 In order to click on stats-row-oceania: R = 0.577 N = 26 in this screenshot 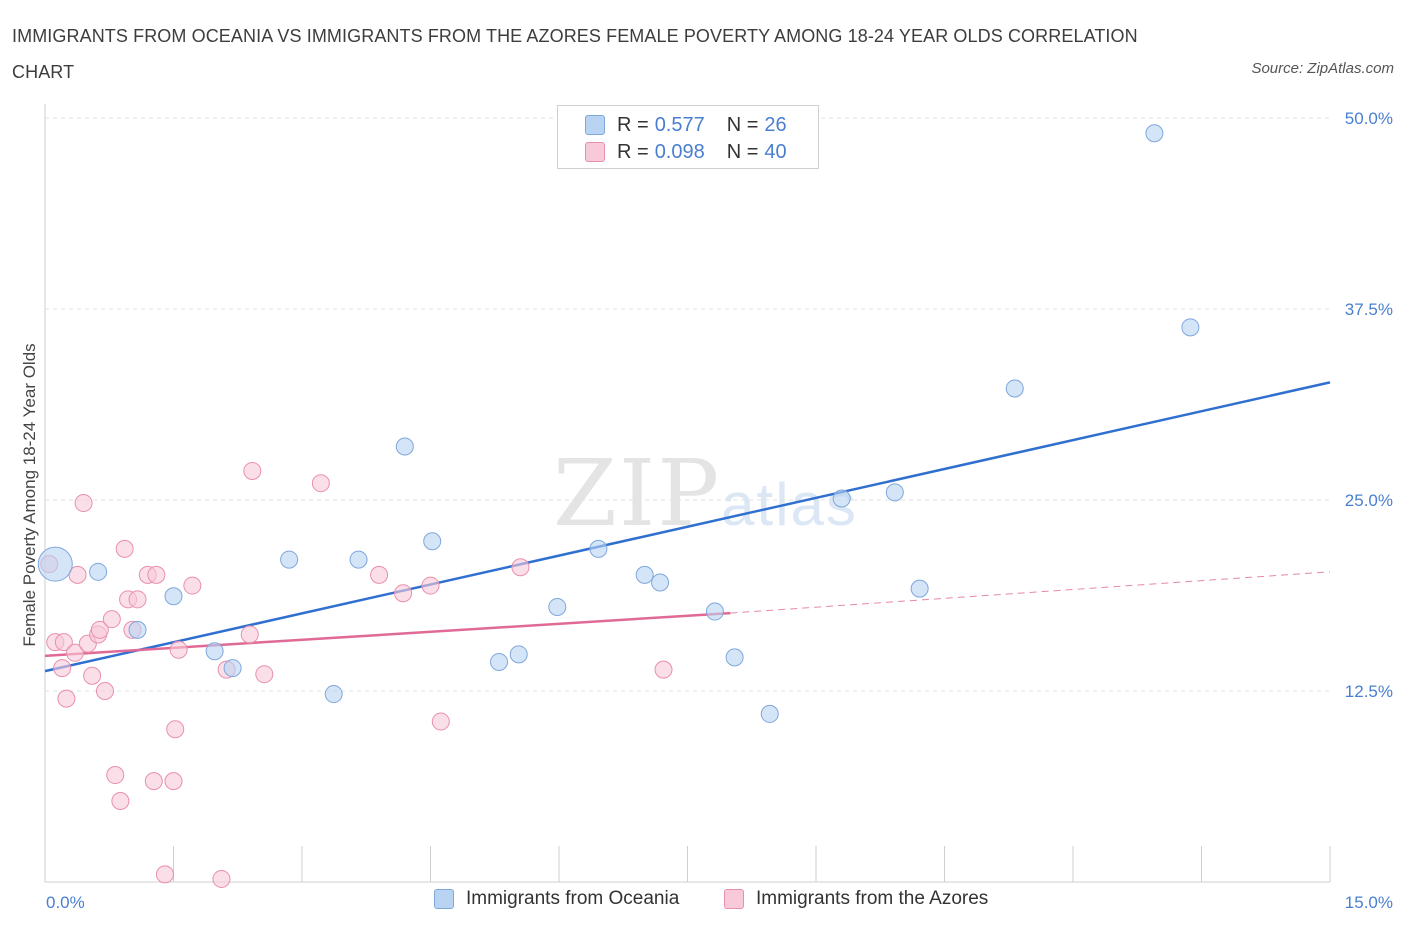, I will do `click(686, 125)`.